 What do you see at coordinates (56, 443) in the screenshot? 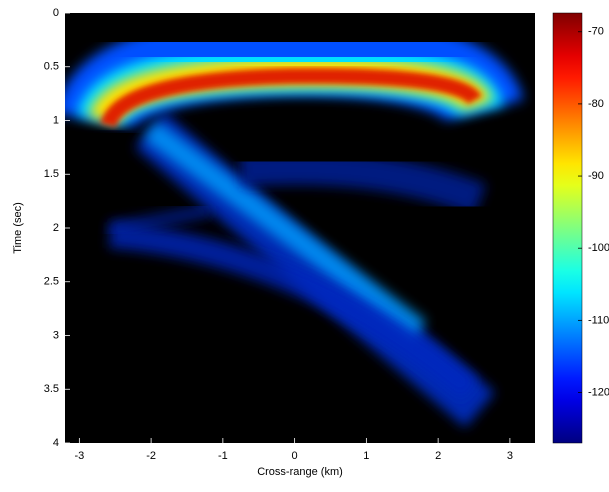
I see `y-tick-label: 4` at bounding box center [56, 443].